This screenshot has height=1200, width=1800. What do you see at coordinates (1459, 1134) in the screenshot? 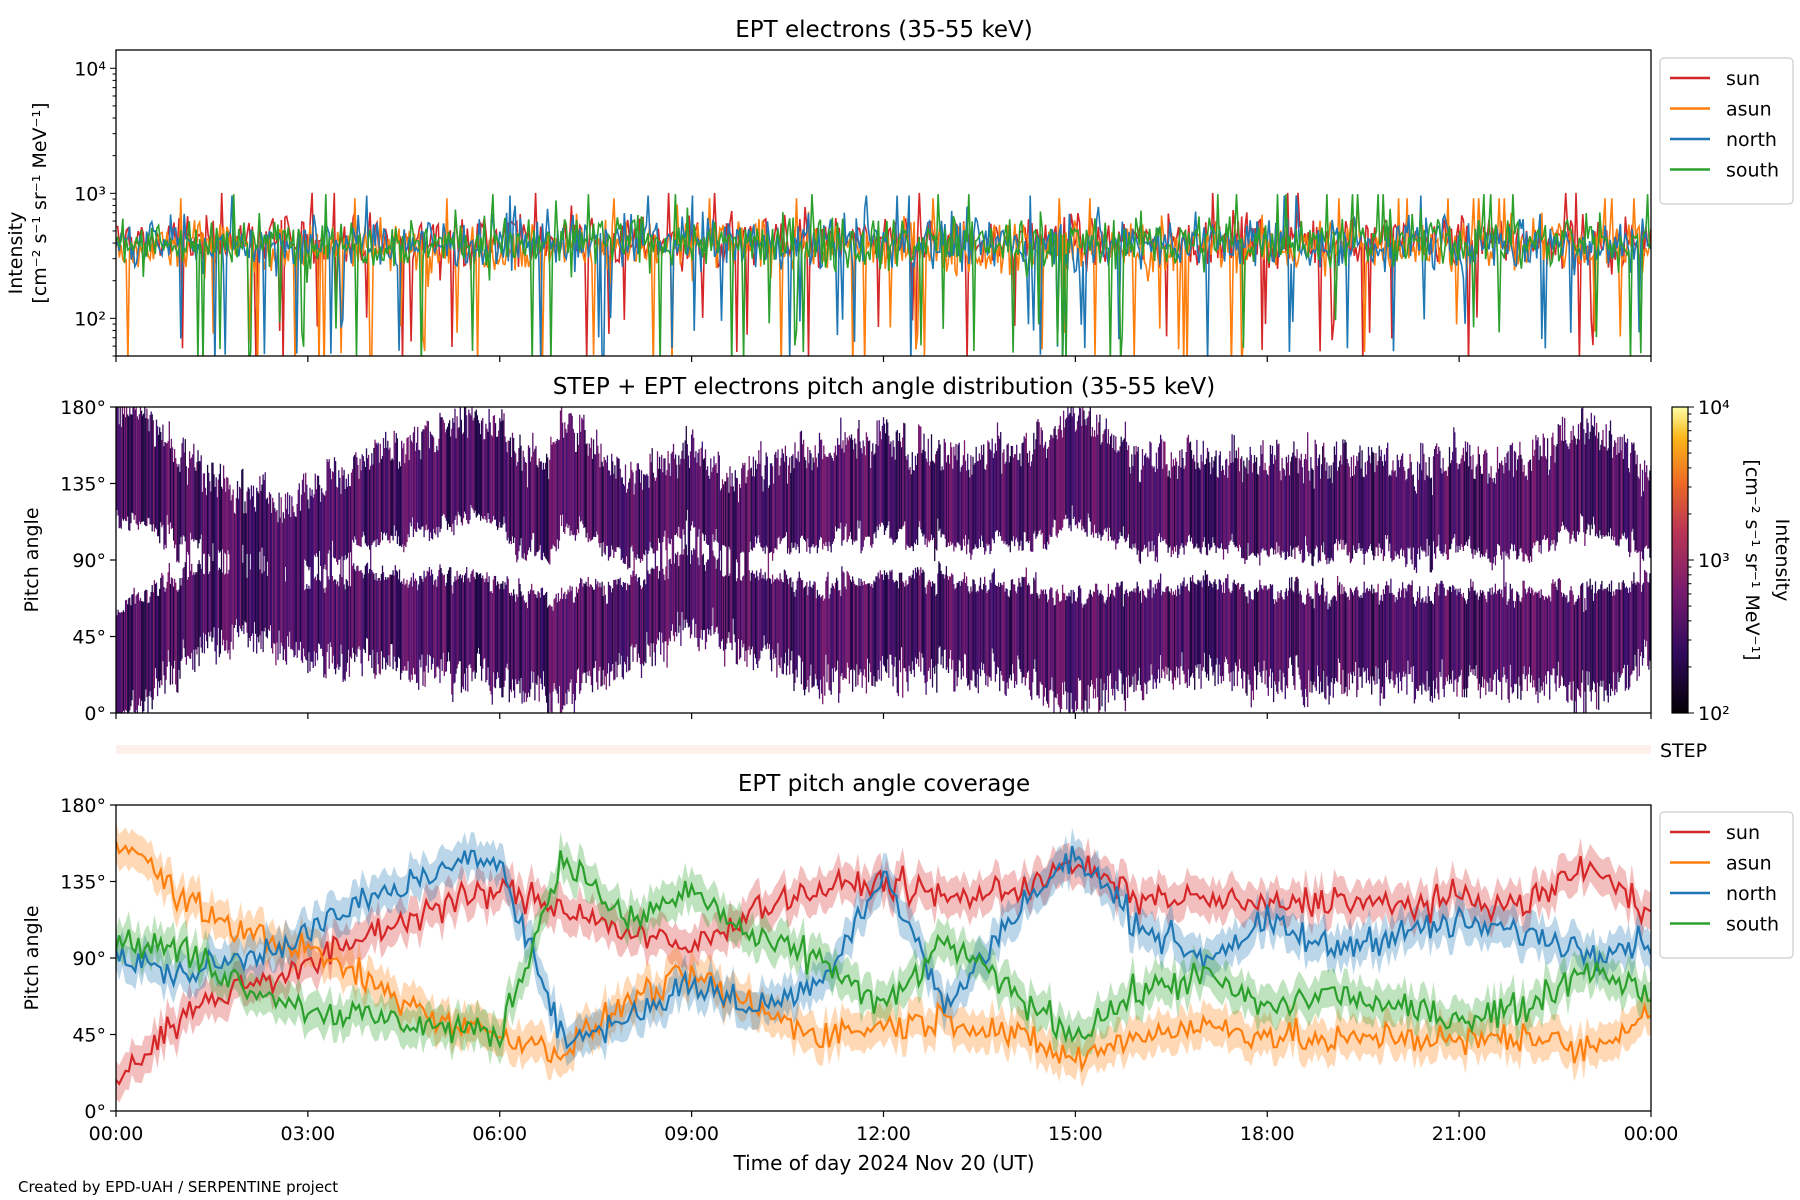
I see `x-tick-label-7: 21:00` at bounding box center [1459, 1134].